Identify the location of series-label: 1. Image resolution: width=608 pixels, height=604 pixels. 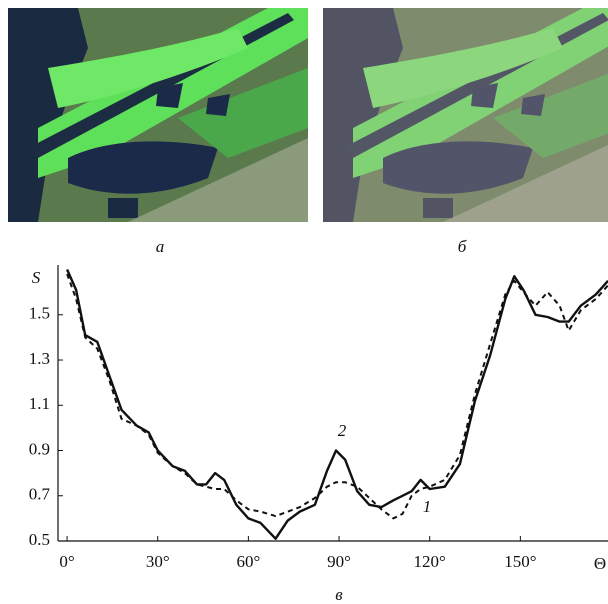
(427, 506).